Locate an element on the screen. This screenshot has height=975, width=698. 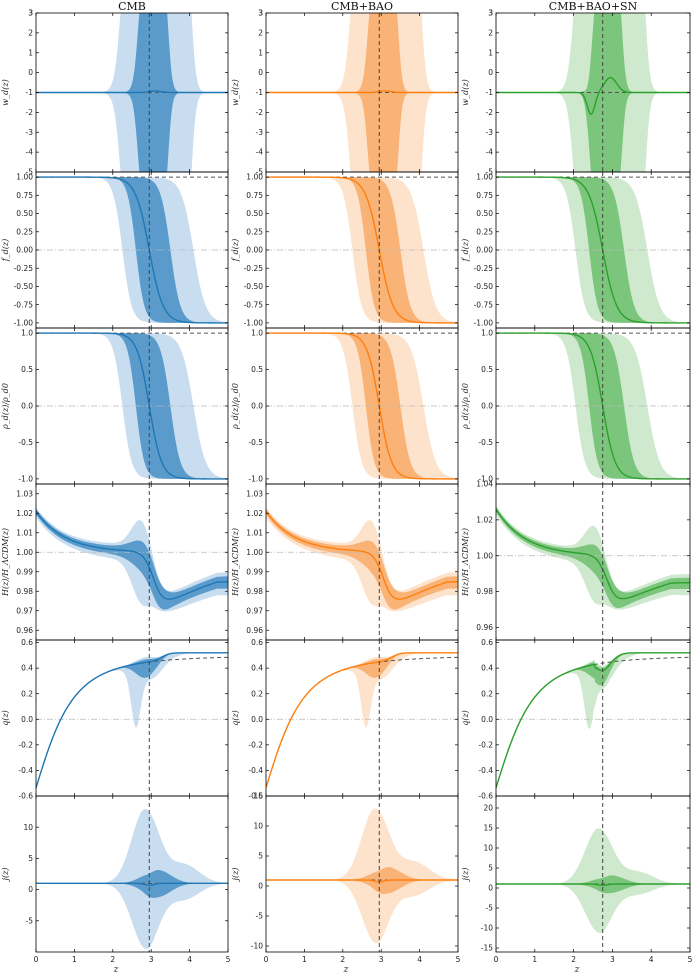
x-tick-label: 4 is located at coordinates (651, 959).